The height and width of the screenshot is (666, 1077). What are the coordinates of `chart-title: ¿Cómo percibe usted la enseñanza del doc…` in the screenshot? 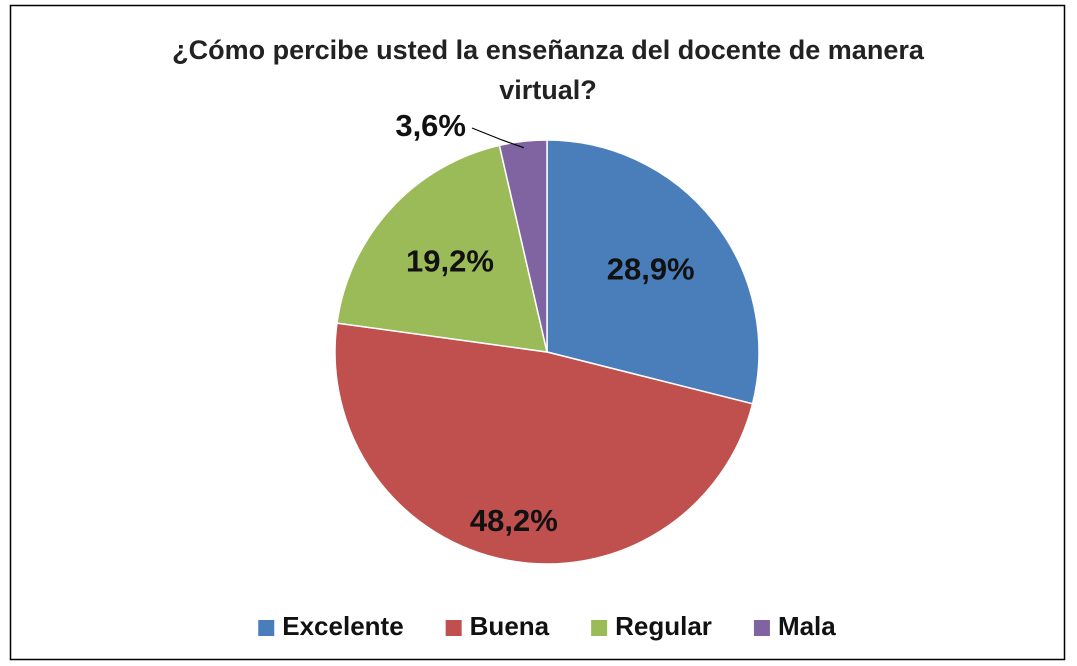 It's located at (548, 70).